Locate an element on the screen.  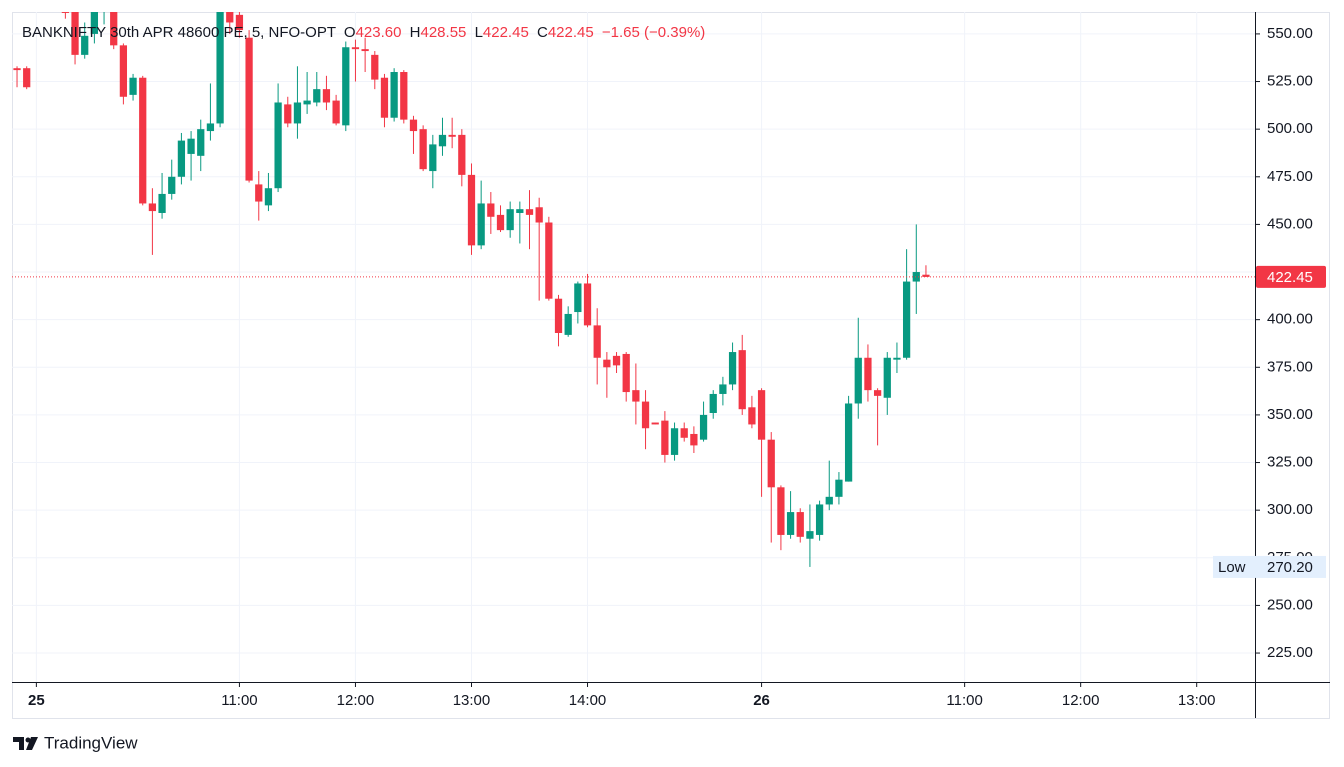
close-value: 422.45 is located at coordinates (571, 32).